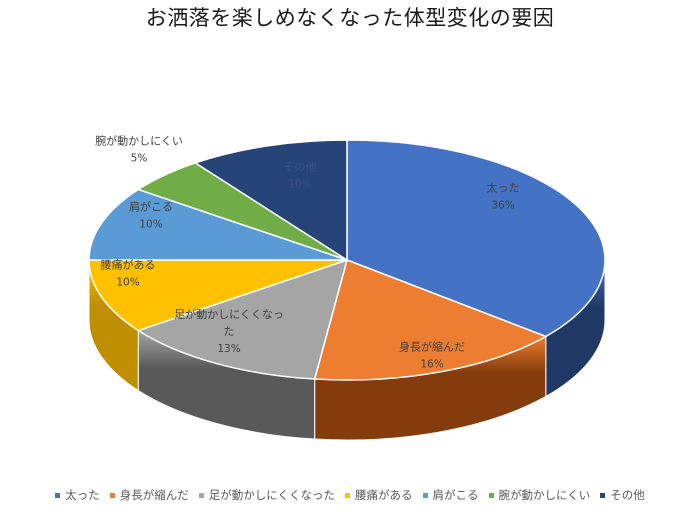 This screenshot has width=700, height=512. I want to click on legend-item: 腰痛がある, so click(379, 495).